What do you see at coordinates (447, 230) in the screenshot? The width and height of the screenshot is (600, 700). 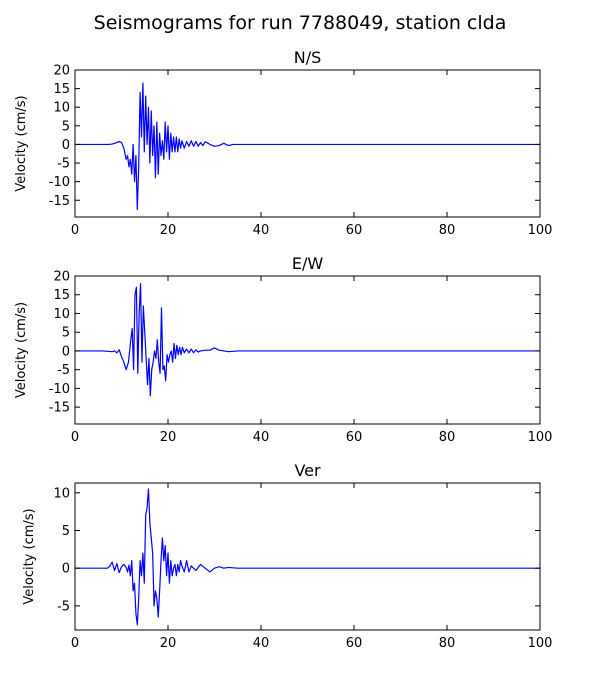 I see `x-tick-label-ns: 80` at bounding box center [447, 230].